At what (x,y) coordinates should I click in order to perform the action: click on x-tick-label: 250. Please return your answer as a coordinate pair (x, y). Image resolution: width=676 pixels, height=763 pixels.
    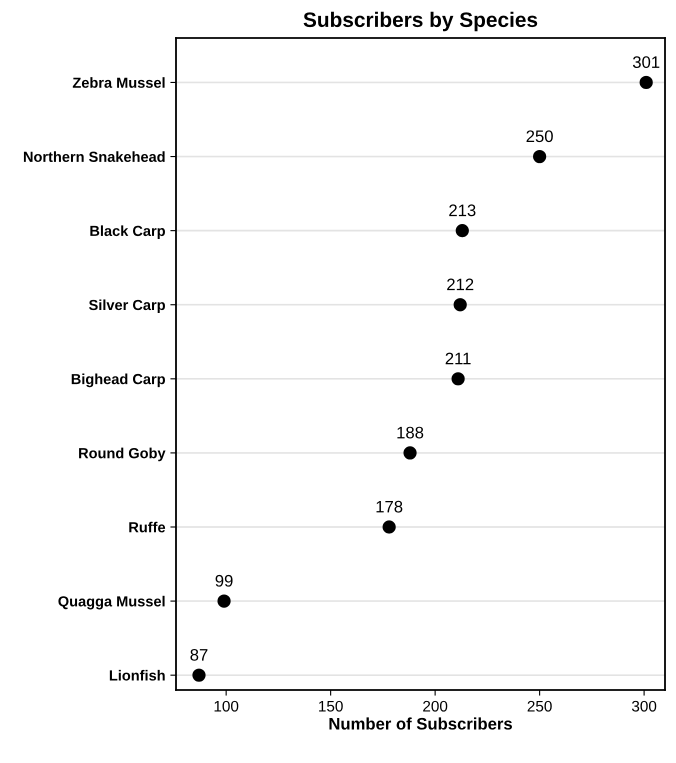
    Looking at the image, I should click on (540, 706).